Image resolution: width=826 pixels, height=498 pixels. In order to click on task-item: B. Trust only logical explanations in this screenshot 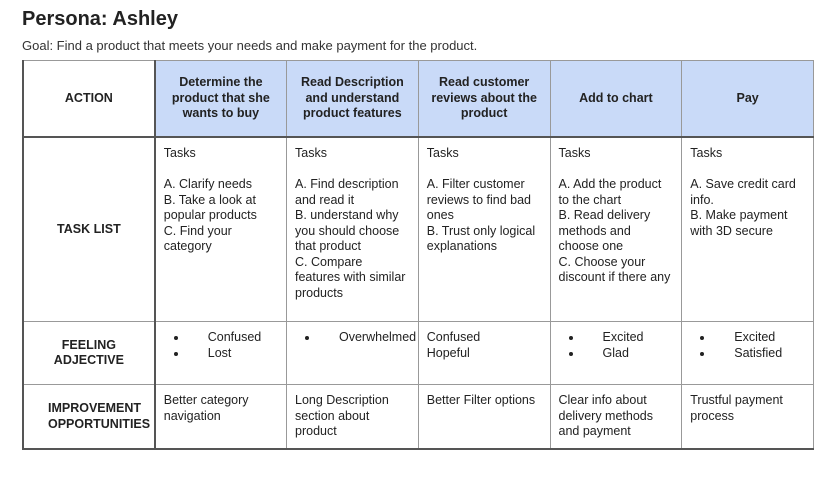, I will do `click(481, 238)`.